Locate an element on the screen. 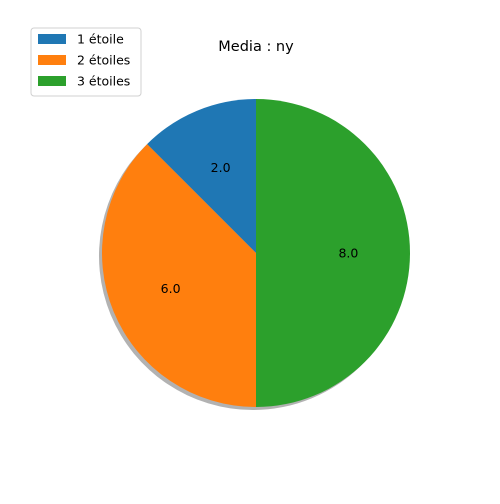 This screenshot has width=500, height=504. chart-title: Media : ny is located at coordinates (256, 47).